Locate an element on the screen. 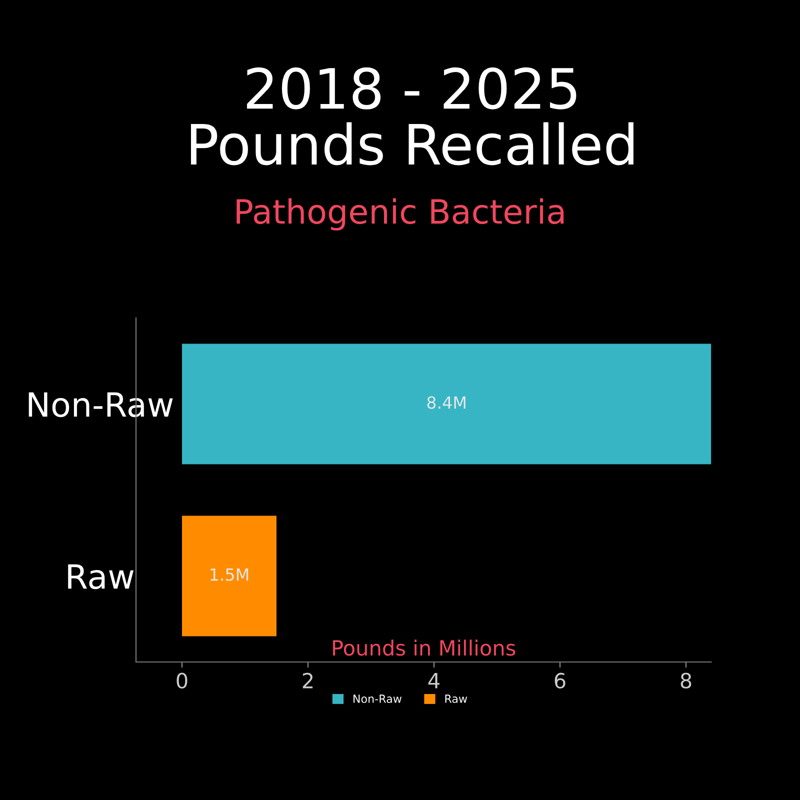  chart-subtitle: Pathogenic Bacteria is located at coordinates (400, 214).